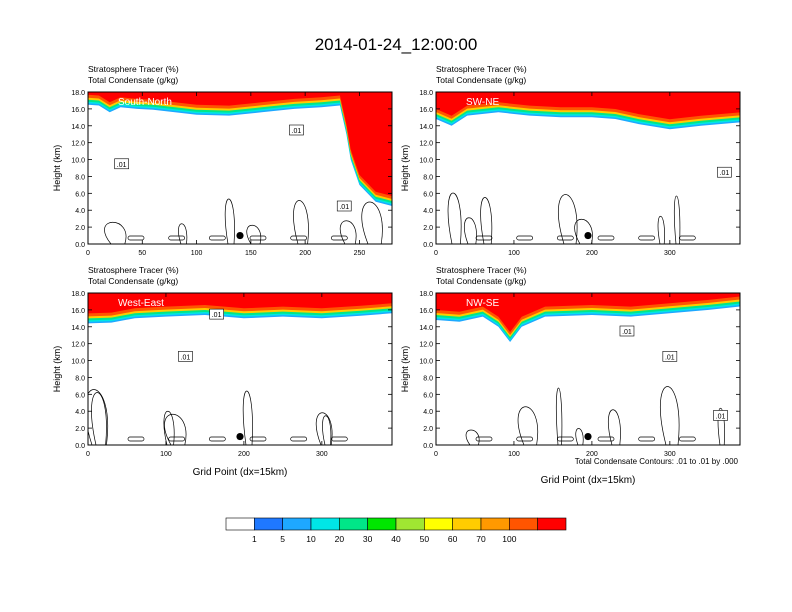  Describe the element at coordinates (282, 539) in the screenshot. I see `colorbar-label: 5` at that location.